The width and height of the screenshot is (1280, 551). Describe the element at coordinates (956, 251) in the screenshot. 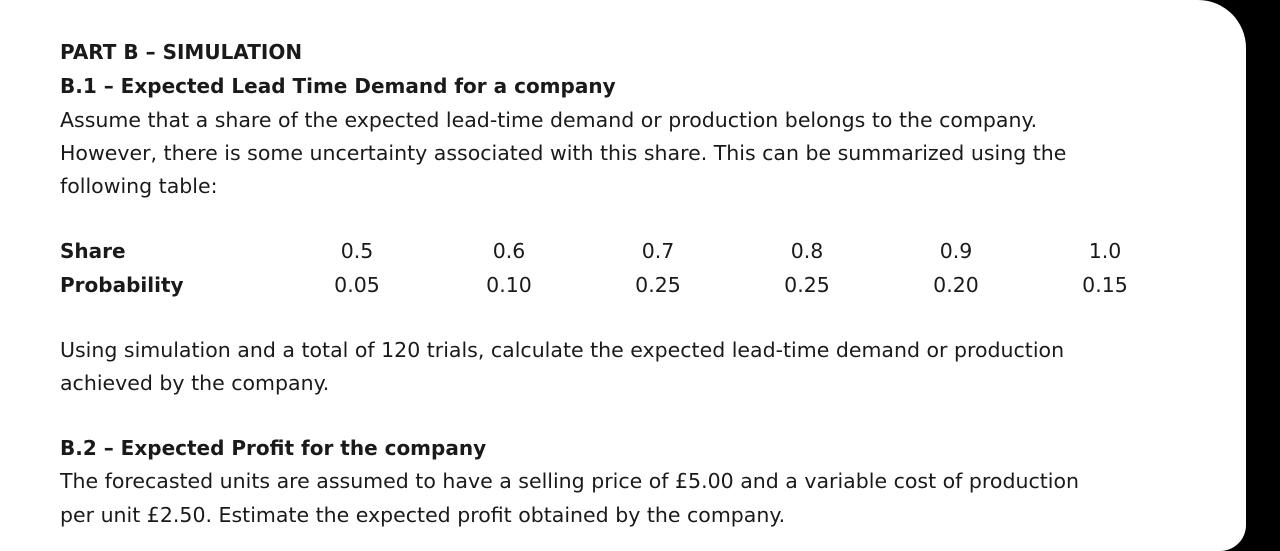

I see `share-cell: 0.9` at that location.